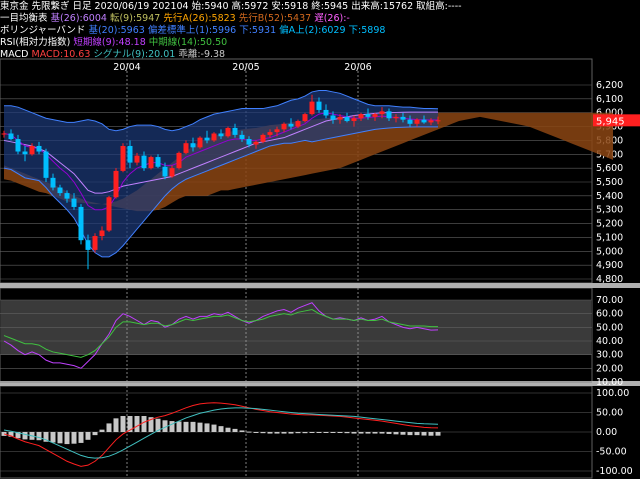 The image size is (640, 479). Describe the element at coordinates (609, 279) in the screenshot. I see `price-tick-label: 4,800` at that location.